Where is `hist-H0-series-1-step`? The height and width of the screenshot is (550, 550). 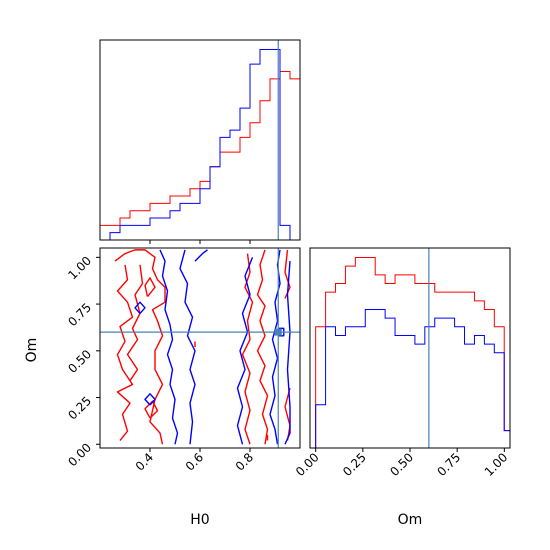 hist-H0-series-1-step is located at coordinates (200, 144).